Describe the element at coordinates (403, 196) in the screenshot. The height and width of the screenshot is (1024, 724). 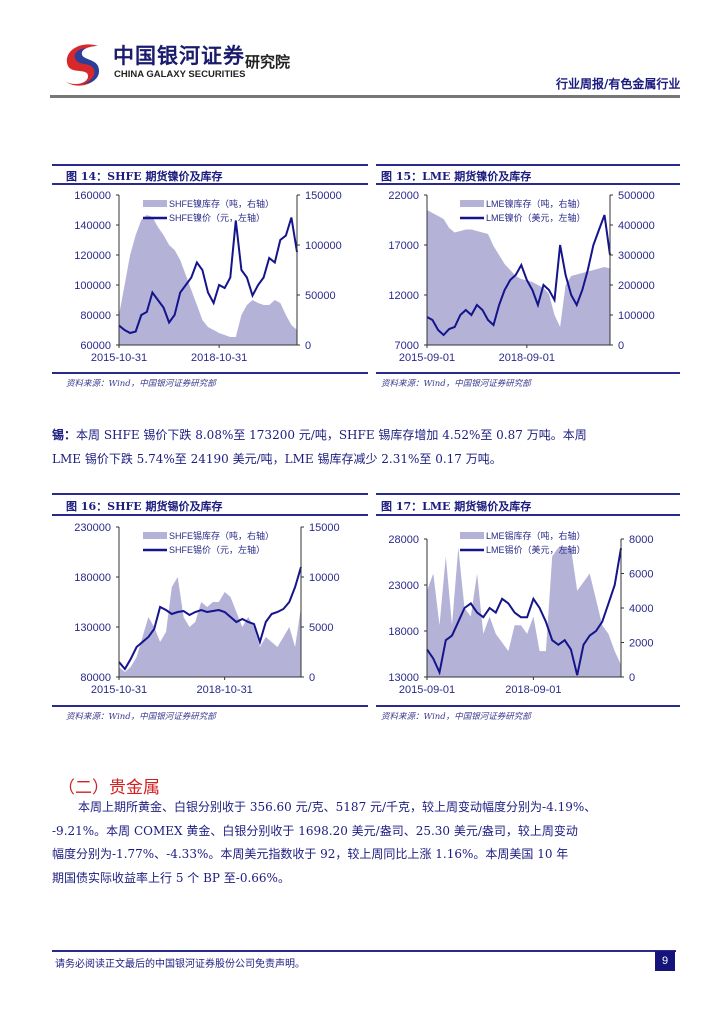
I see `left-tick-label: 22000` at that location.